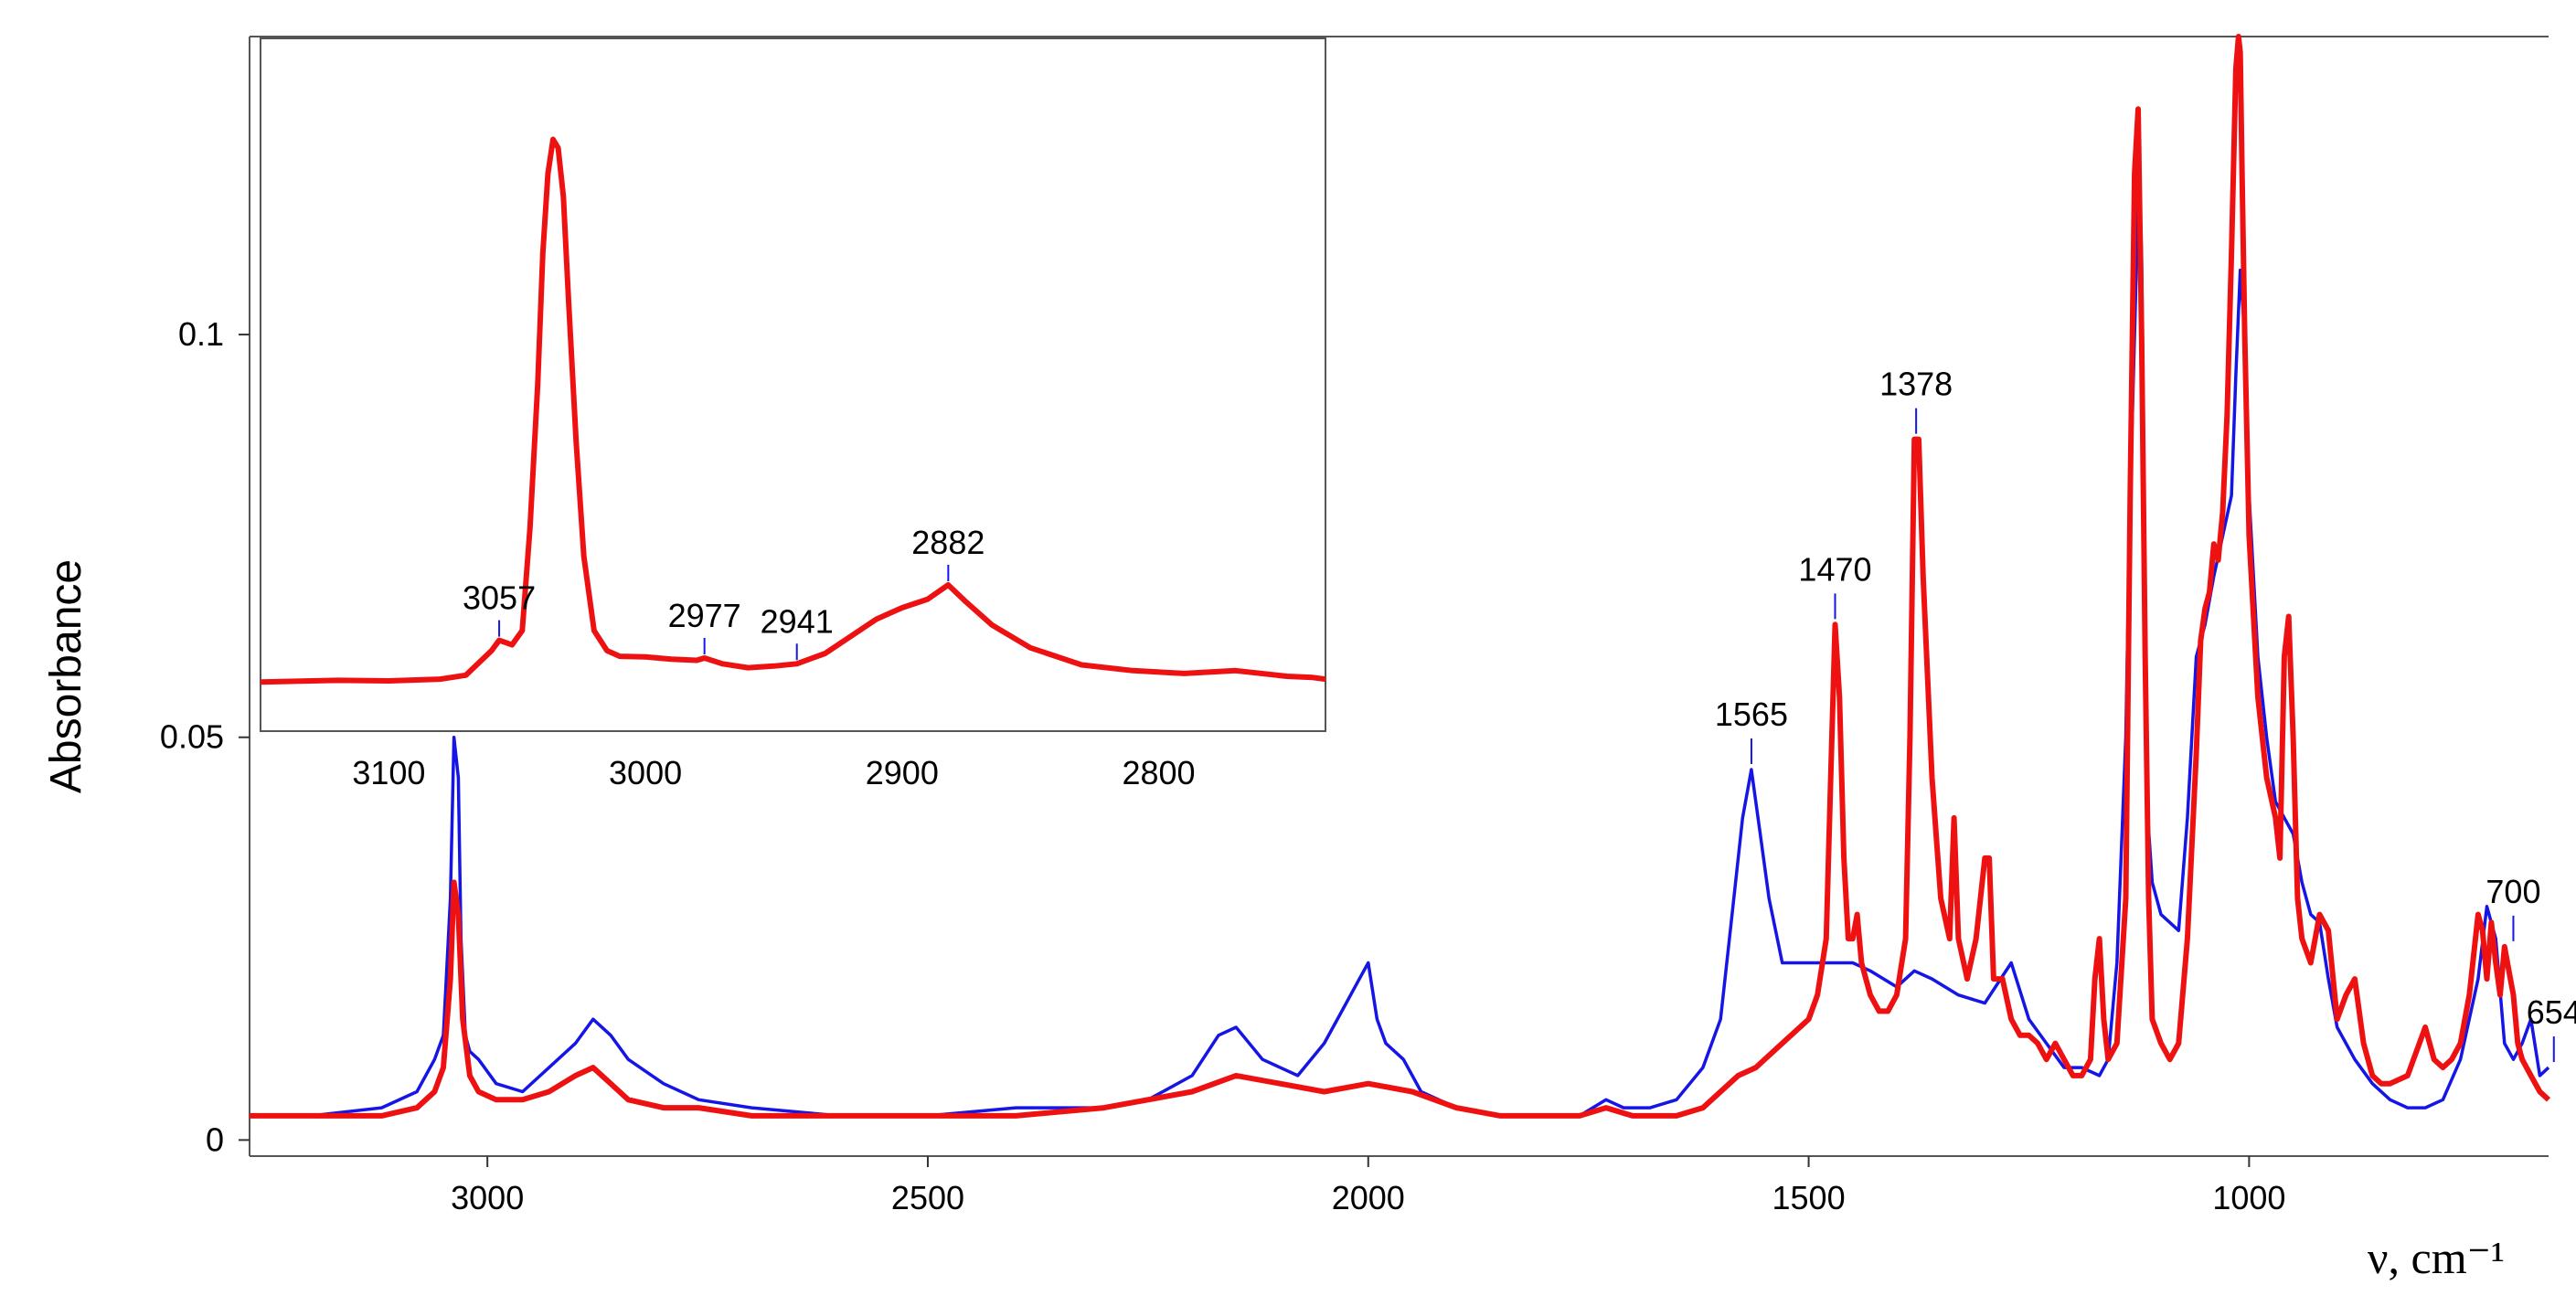 This screenshot has width=2576, height=1306. I want to click on inset-peak-label: 2882, so click(948, 543).